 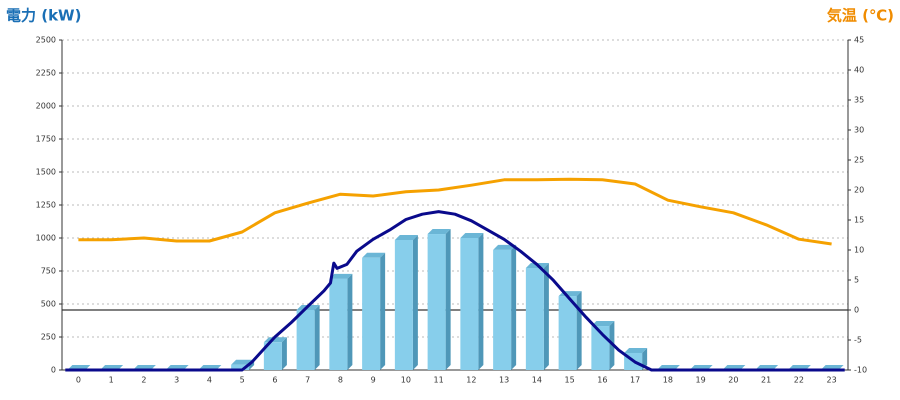 I want to click on y-tick-label: 1250, so click(x=46, y=205).